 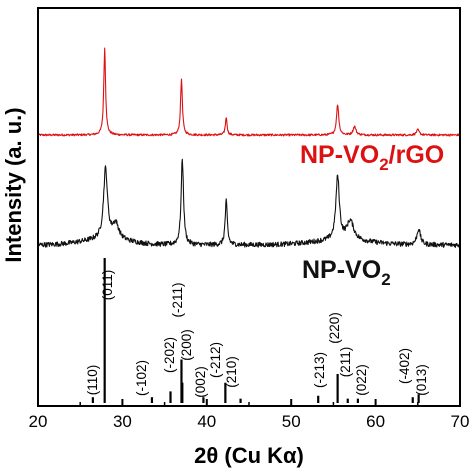 I want to click on series-label: NP-VO2, so click(x=346, y=272).